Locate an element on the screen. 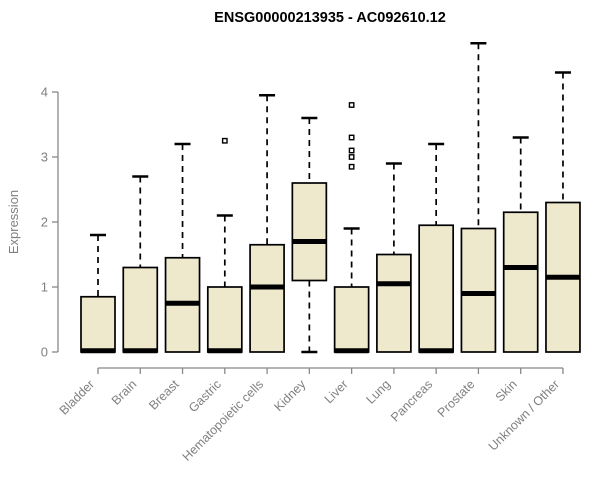 The height and width of the screenshot is (500, 600). box-bladder is located at coordinates (98, 293).